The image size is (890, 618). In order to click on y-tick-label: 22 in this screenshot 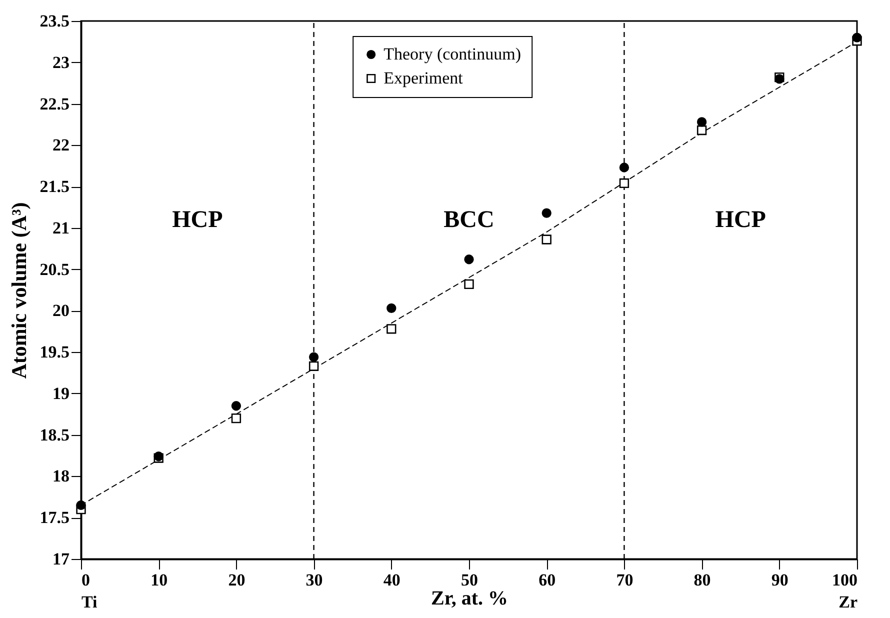, I will do `click(61, 145)`.